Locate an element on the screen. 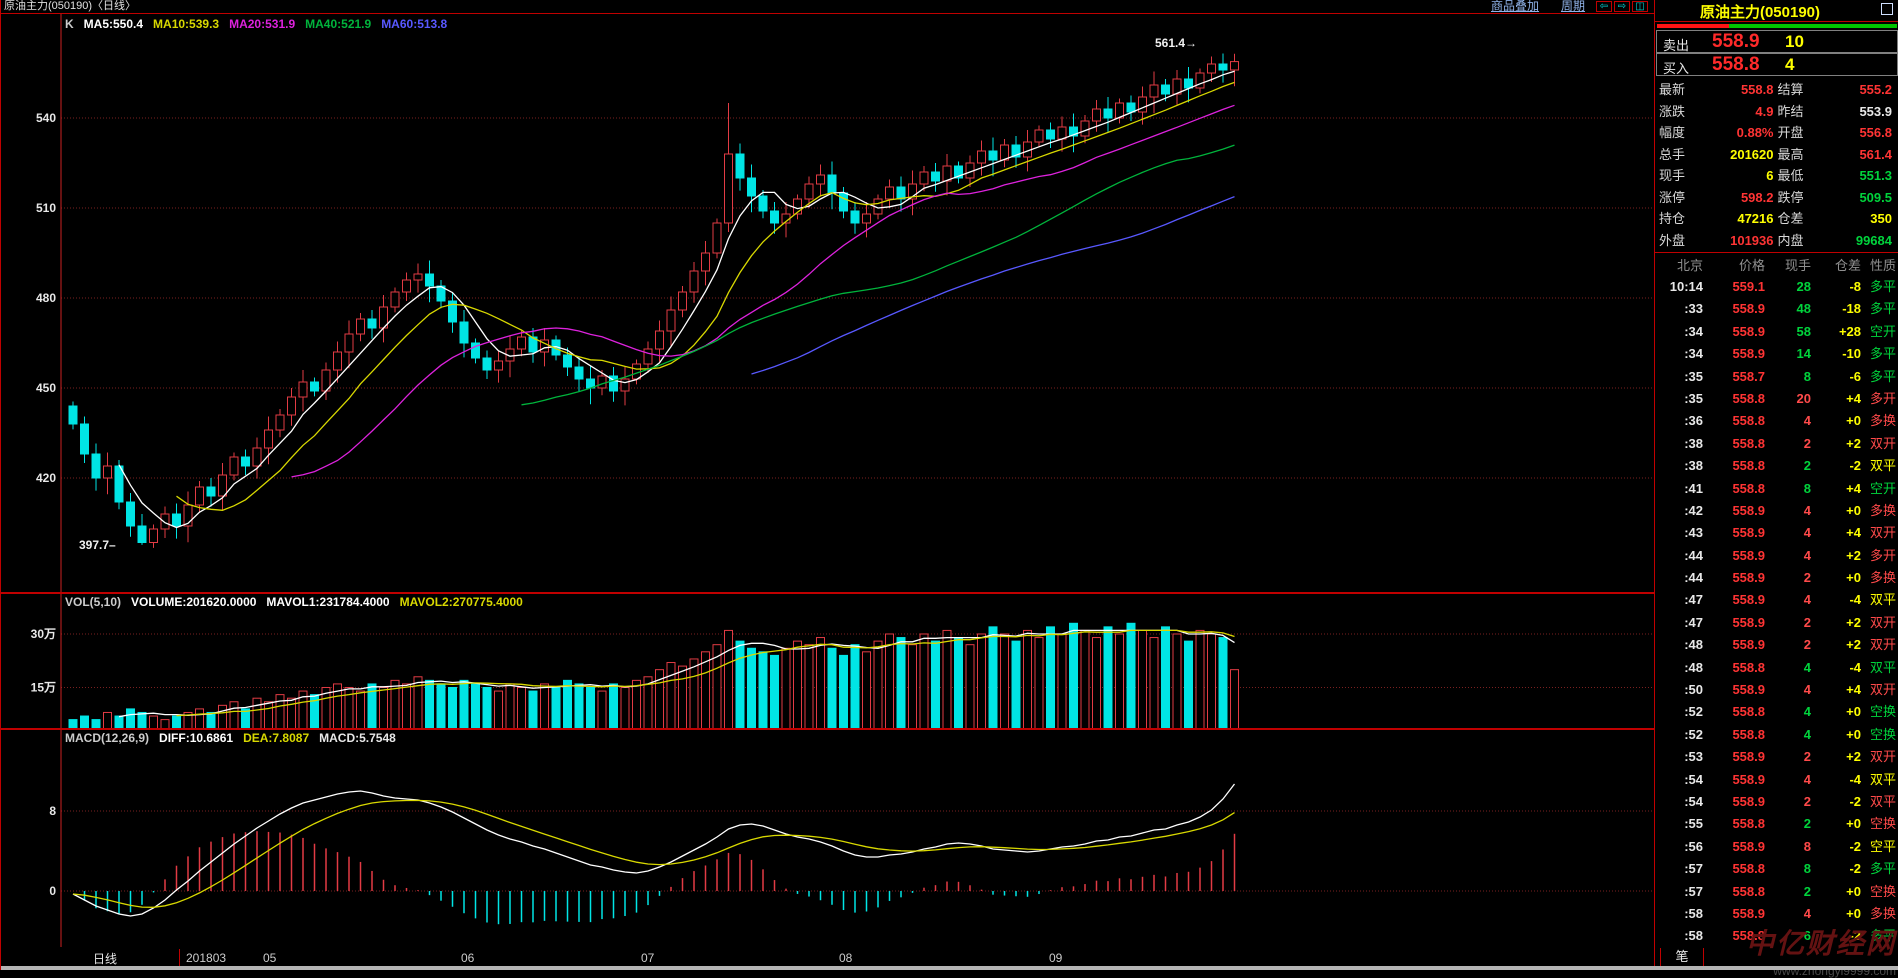 This screenshot has width=1898, height=978. tick-row: :35 558.7 8 -6 多平 is located at coordinates (1777, 377).